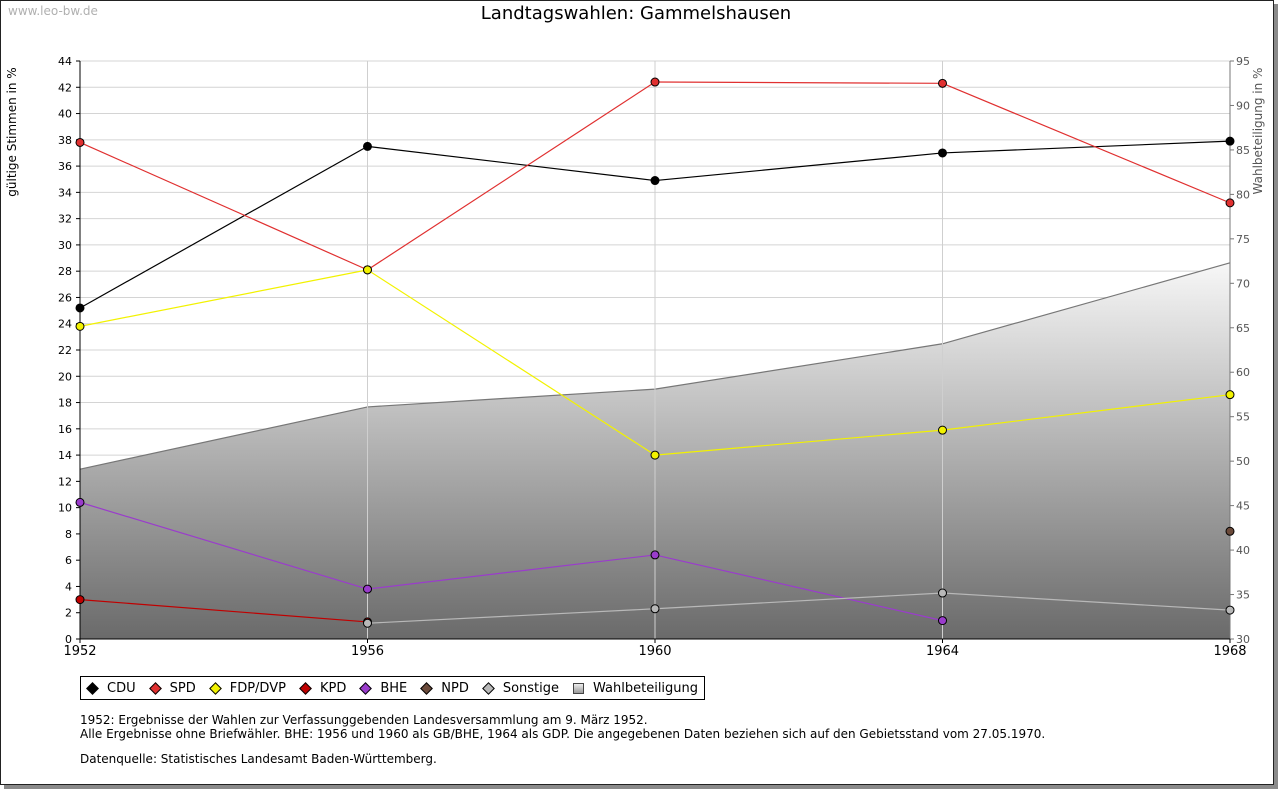 This screenshot has width=1280, height=791. I want to click on legend-item: Sonstige, so click(520, 688).